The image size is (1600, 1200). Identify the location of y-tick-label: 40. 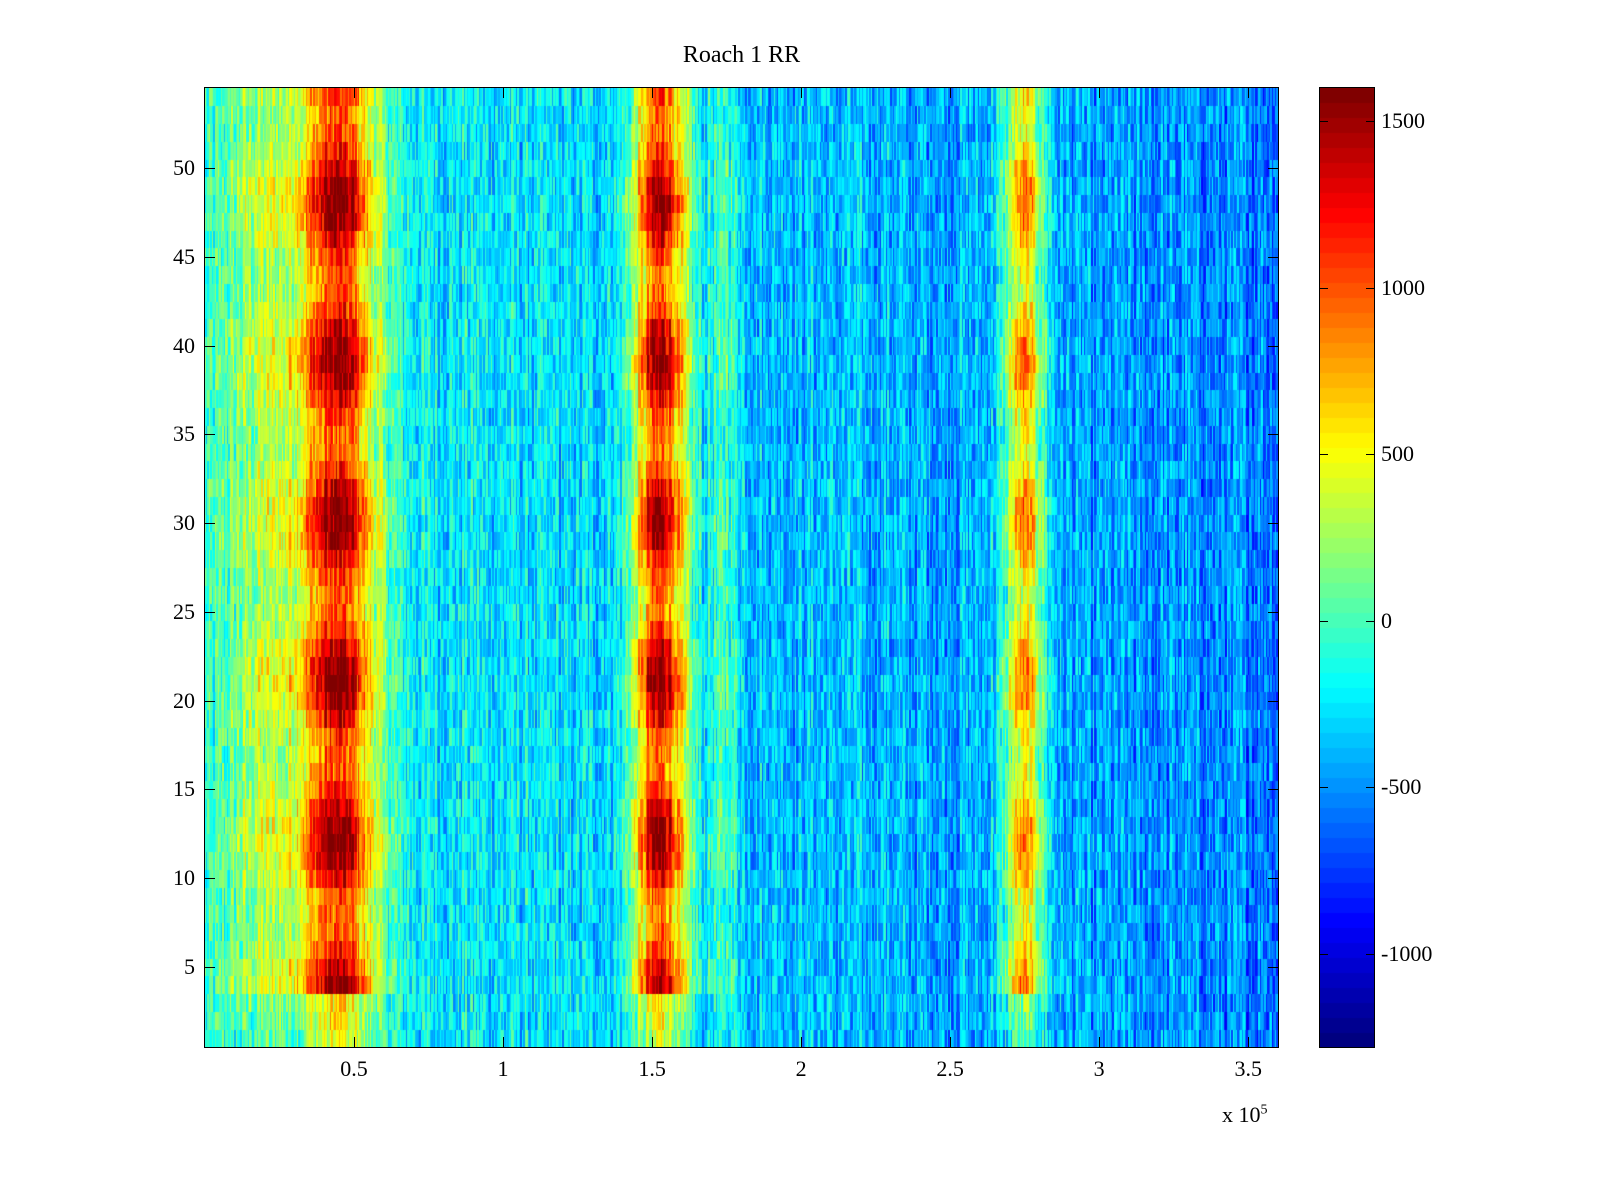
(184, 345).